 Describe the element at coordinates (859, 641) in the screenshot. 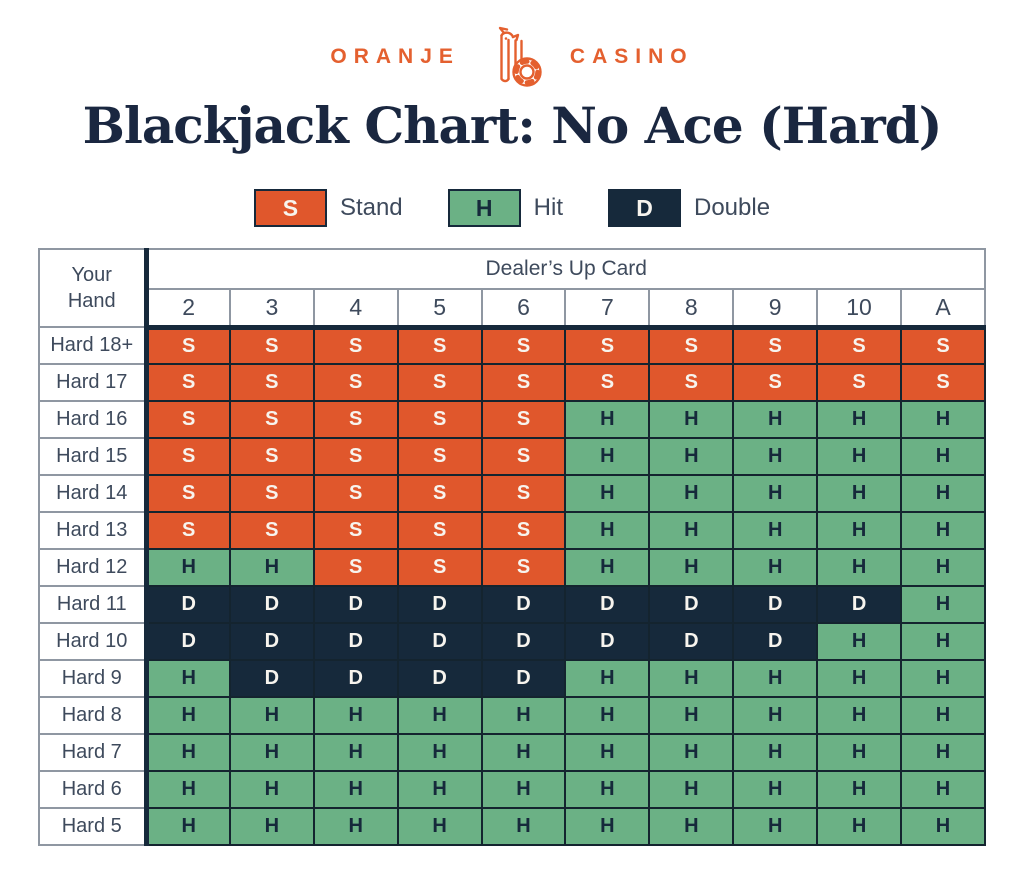

I see `strategy-cell-hard-10-vs-10: H` at that location.